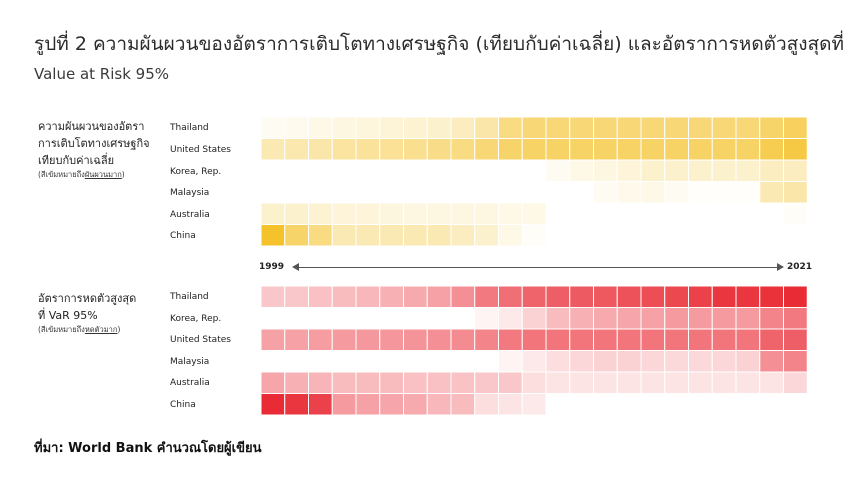  What do you see at coordinates (800, 267) in the screenshot?
I see `axis-end-year: 2021` at bounding box center [800, 267].